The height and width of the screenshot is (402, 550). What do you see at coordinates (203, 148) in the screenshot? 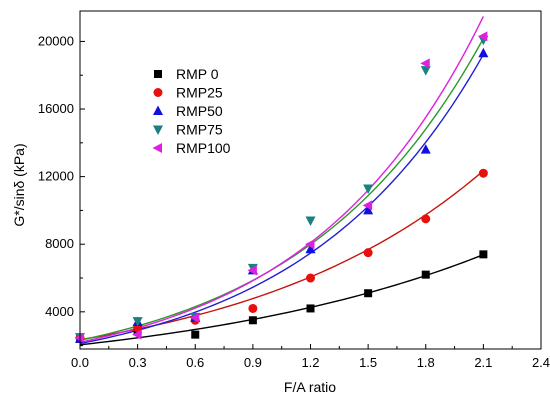
I see `legend-label: RMP100` at bounding box center [203, 148].